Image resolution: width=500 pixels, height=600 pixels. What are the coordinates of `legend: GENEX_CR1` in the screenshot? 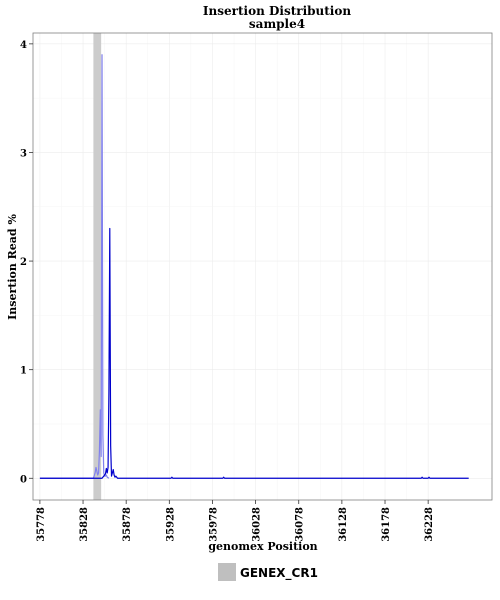 It's located at (268, 572).